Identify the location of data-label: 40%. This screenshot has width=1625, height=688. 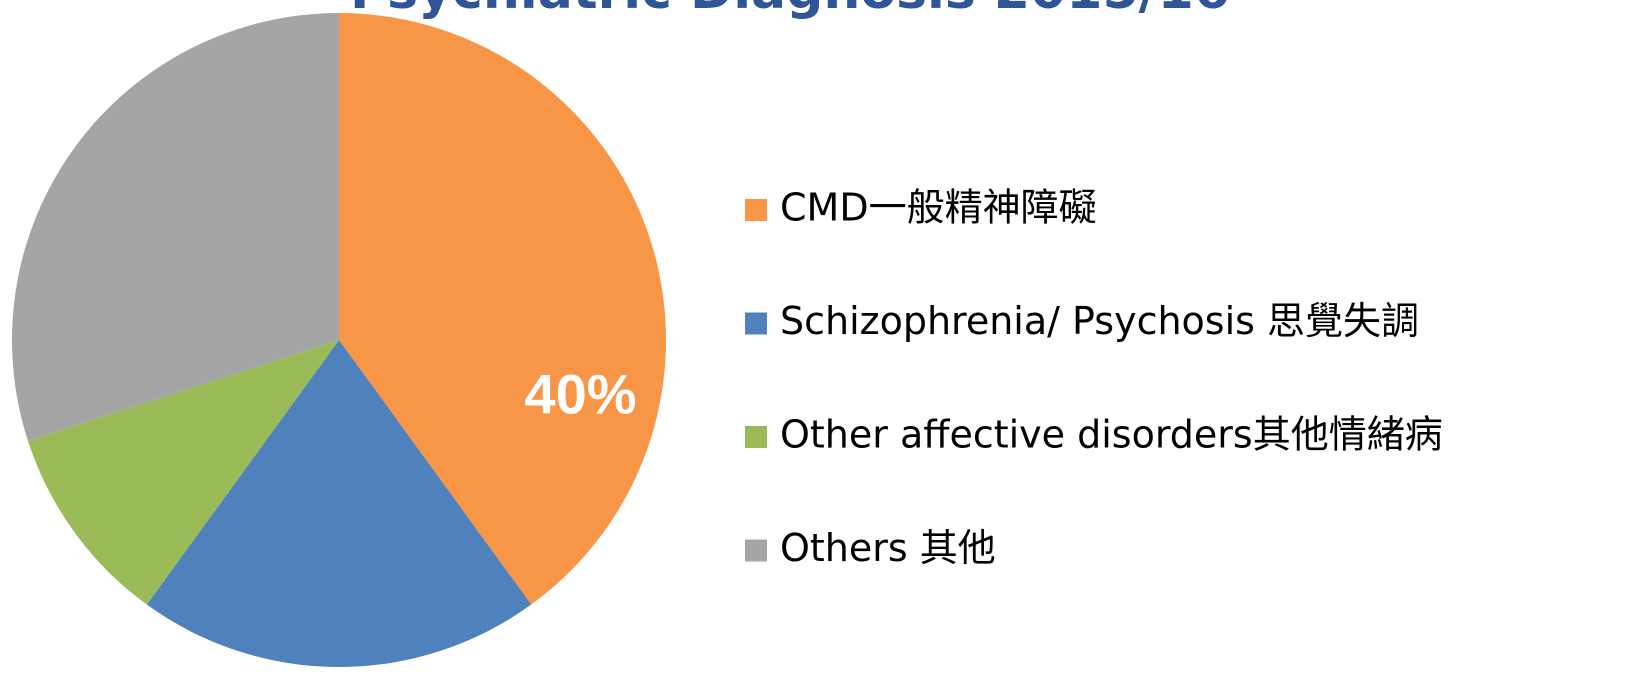
(580, 394).